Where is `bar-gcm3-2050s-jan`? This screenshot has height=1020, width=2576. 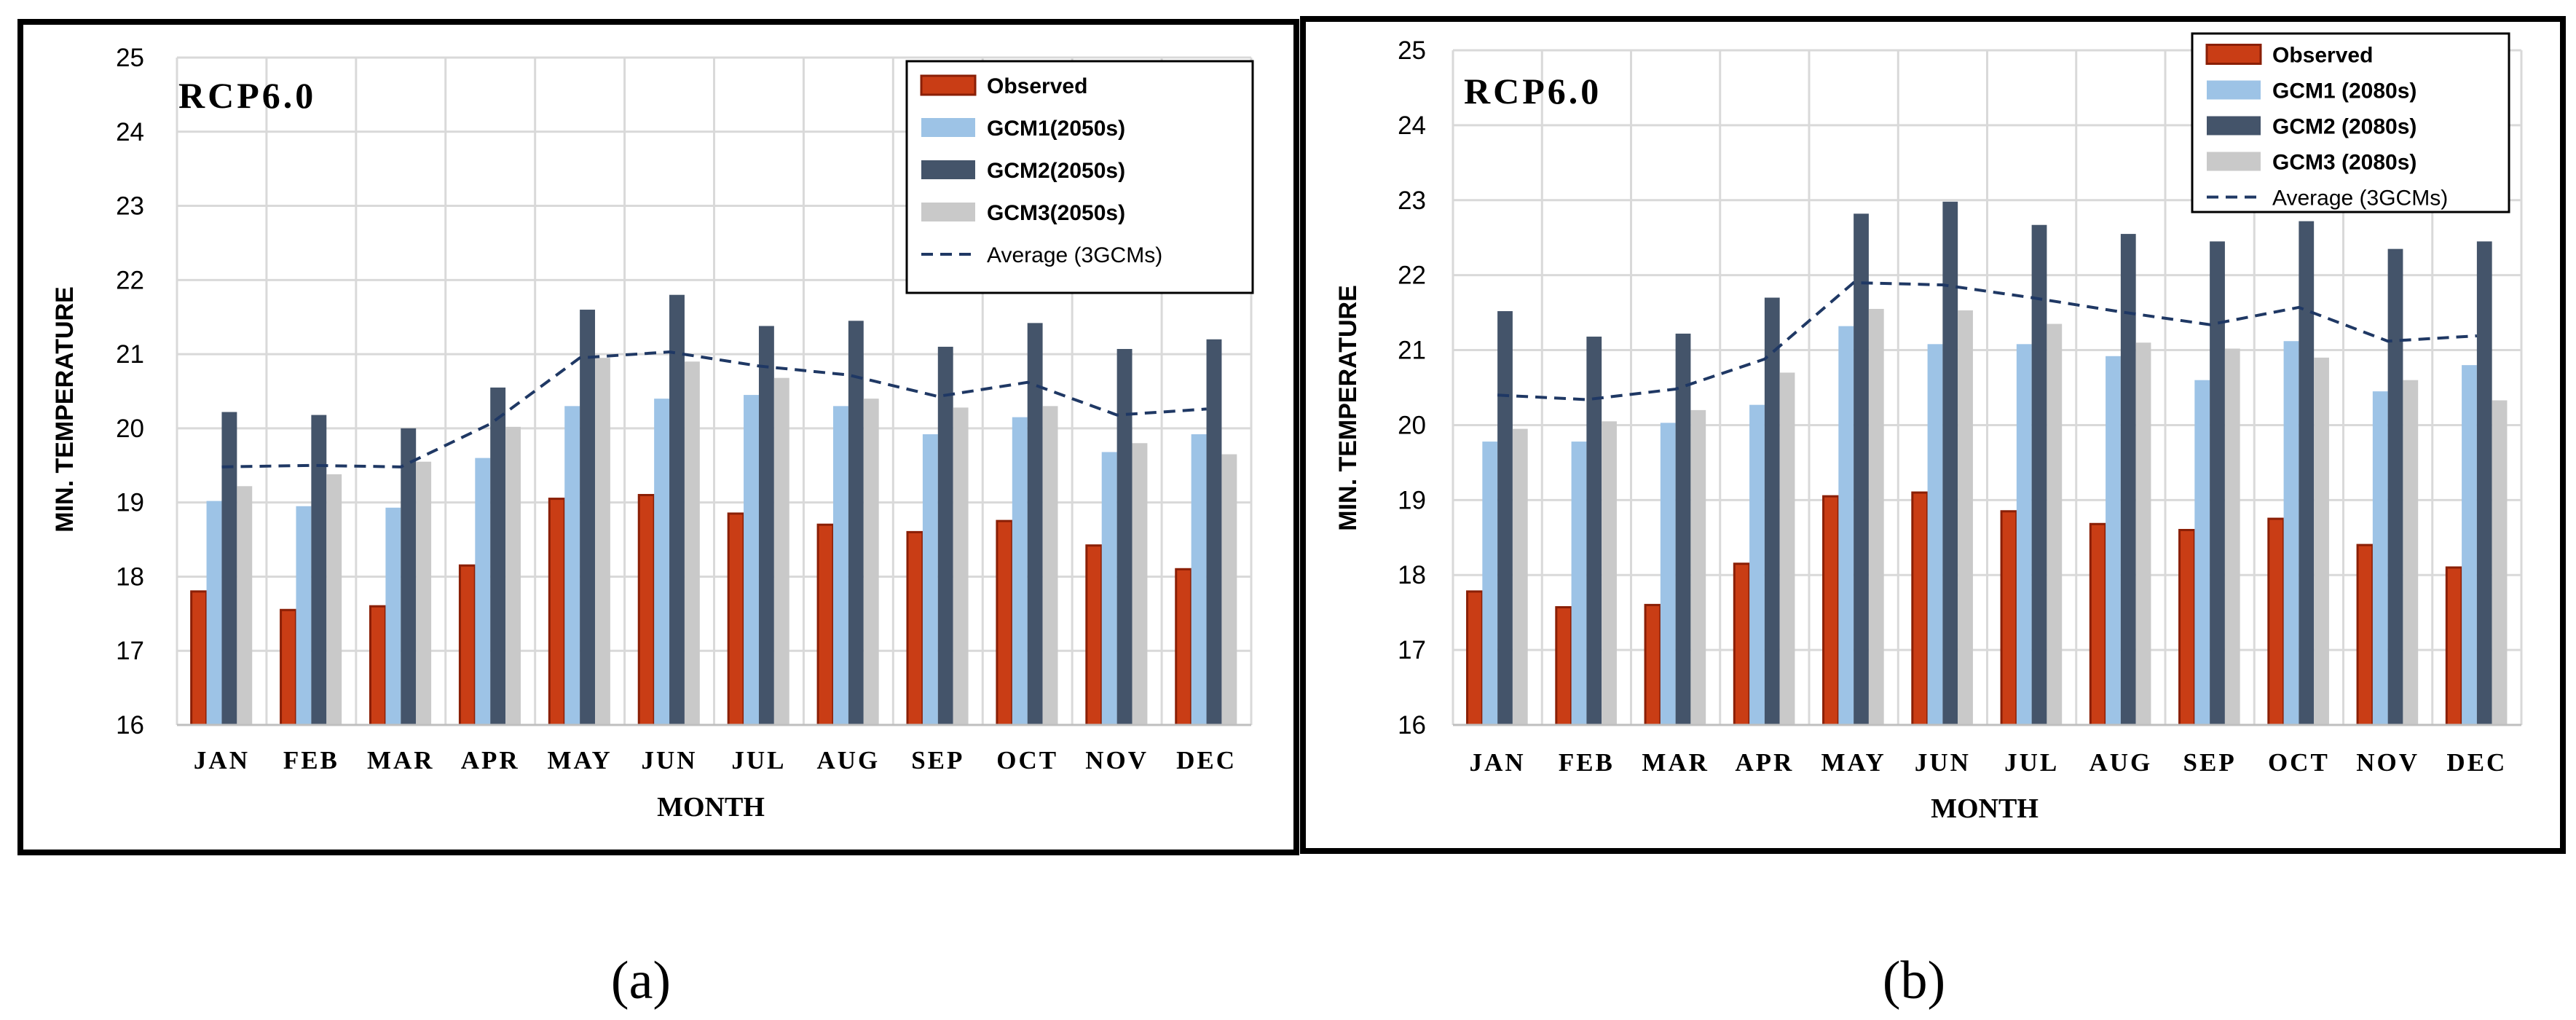 bar-gcm3-2050s-jan is located at coordinates (245, 605).